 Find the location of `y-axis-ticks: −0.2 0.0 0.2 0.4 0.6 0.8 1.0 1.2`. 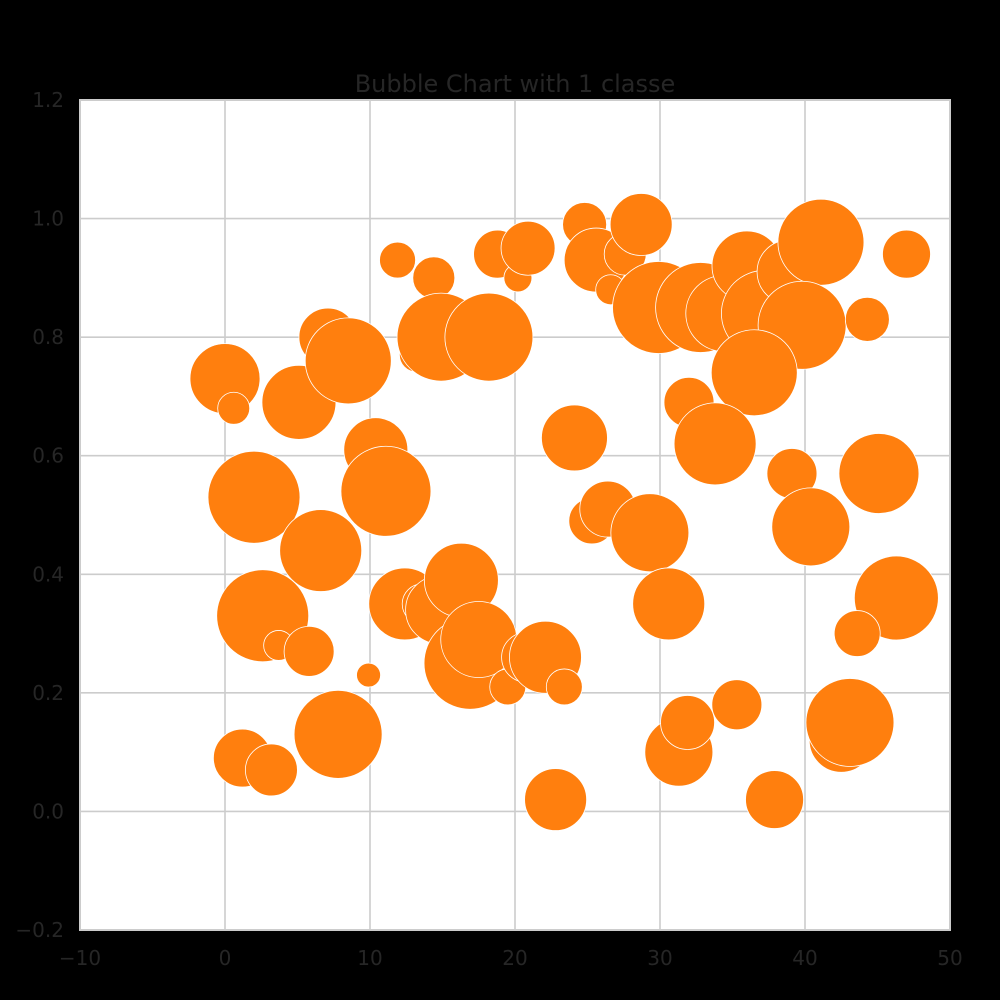

y-axis-ticks: −0.2 0.0 0.2 0.4 0.6 0.8 1.0 1.2 is located at coordinates (39, 515).